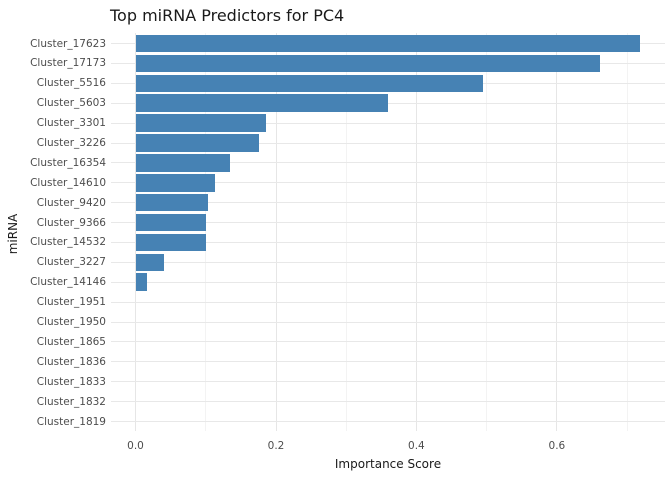  I want to click on y-tick-label: Cluster_1865, so click(71, 341).